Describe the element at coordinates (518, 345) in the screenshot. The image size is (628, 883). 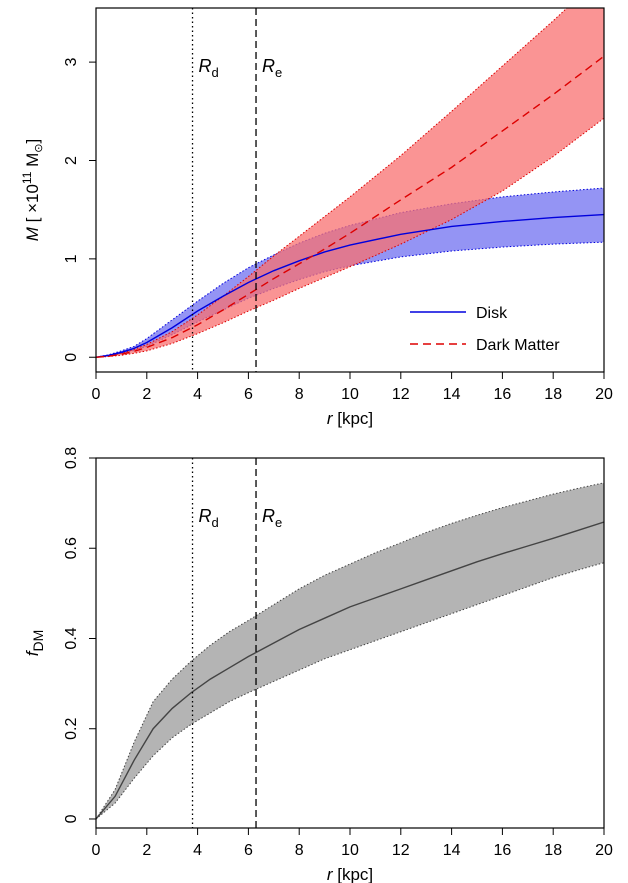
I see `legend-label: Dark Matter` at that location.